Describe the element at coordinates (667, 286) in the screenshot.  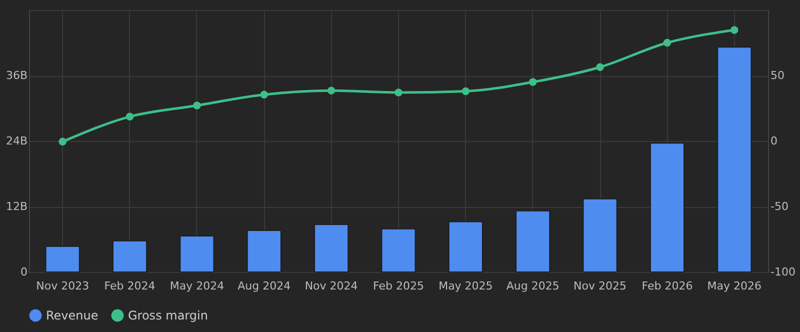
I see `x-tick-label: Feb 2026` at that location.